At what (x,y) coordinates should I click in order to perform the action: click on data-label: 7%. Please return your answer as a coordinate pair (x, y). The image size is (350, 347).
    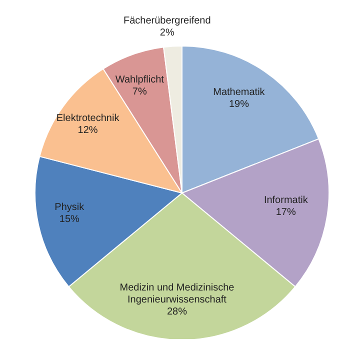
    Looking at the image, I should click on (139, 92).